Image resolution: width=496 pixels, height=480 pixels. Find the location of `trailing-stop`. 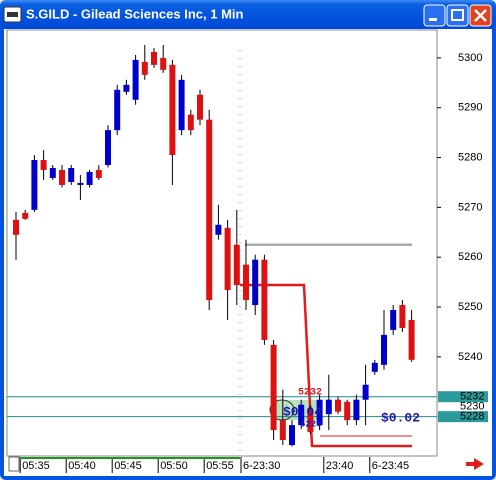

trailing-stop is located at coordinates (326, 365).